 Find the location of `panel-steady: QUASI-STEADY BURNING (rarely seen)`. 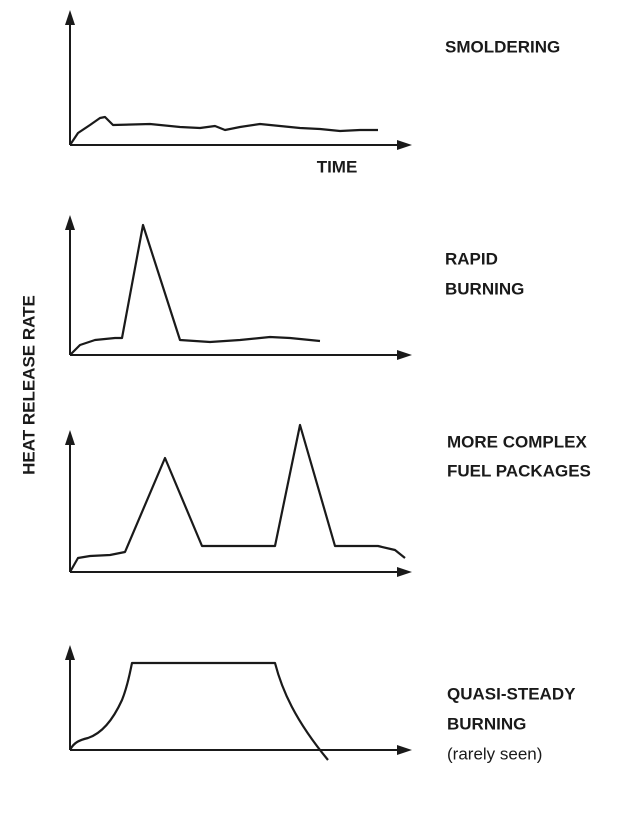

panel-steady: QUASI-STEADY BURNING (rarely seen) is located at coordinates (320, 704).